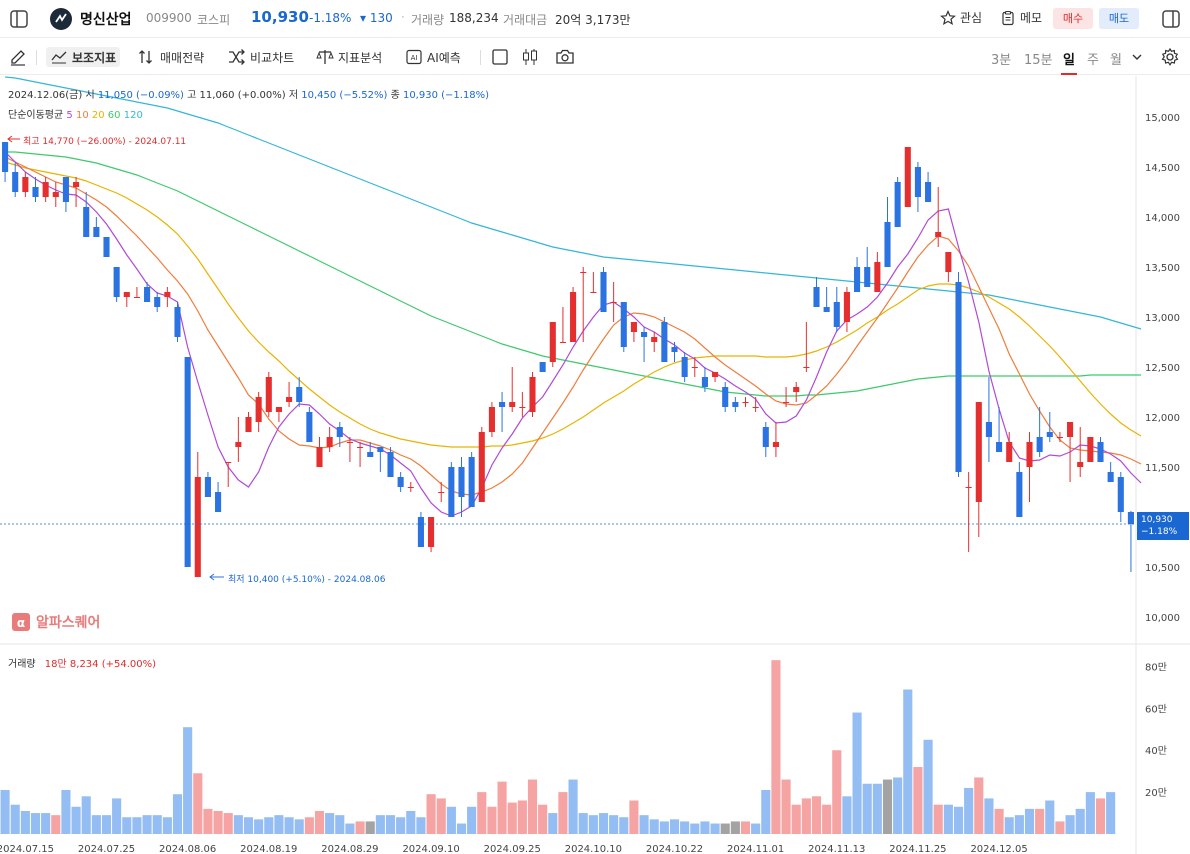  I want to click on strategy-label: 매매전략, so click(182, 57).